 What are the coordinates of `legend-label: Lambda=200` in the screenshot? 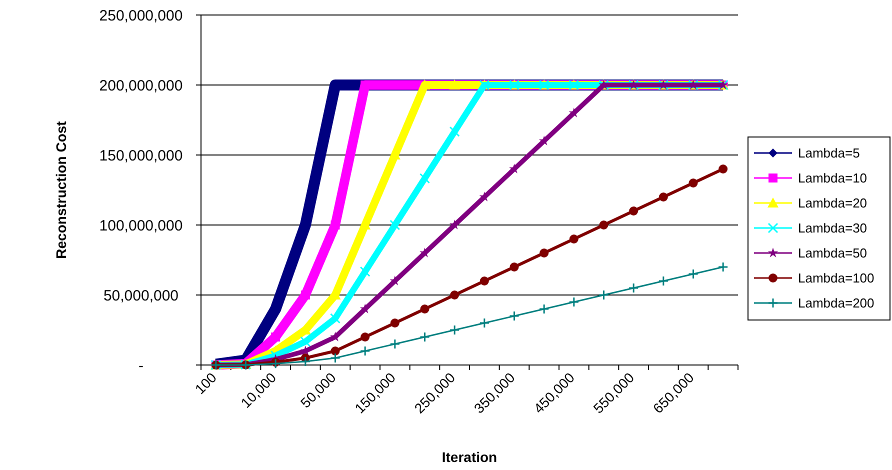 It's located at (836, 303).